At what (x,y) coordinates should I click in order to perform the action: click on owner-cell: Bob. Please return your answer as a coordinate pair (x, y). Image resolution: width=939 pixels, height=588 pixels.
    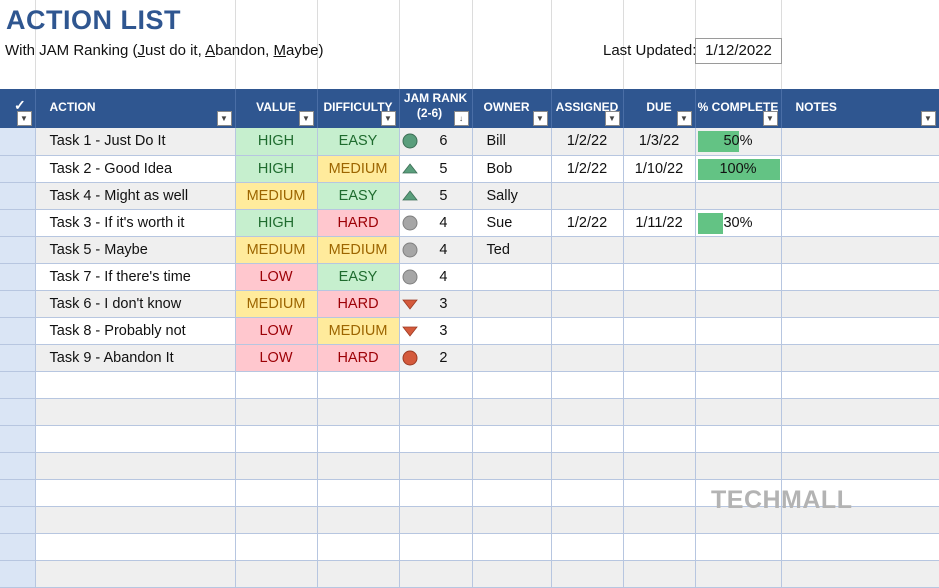
    Looking at the image, I should click on (512, 169).